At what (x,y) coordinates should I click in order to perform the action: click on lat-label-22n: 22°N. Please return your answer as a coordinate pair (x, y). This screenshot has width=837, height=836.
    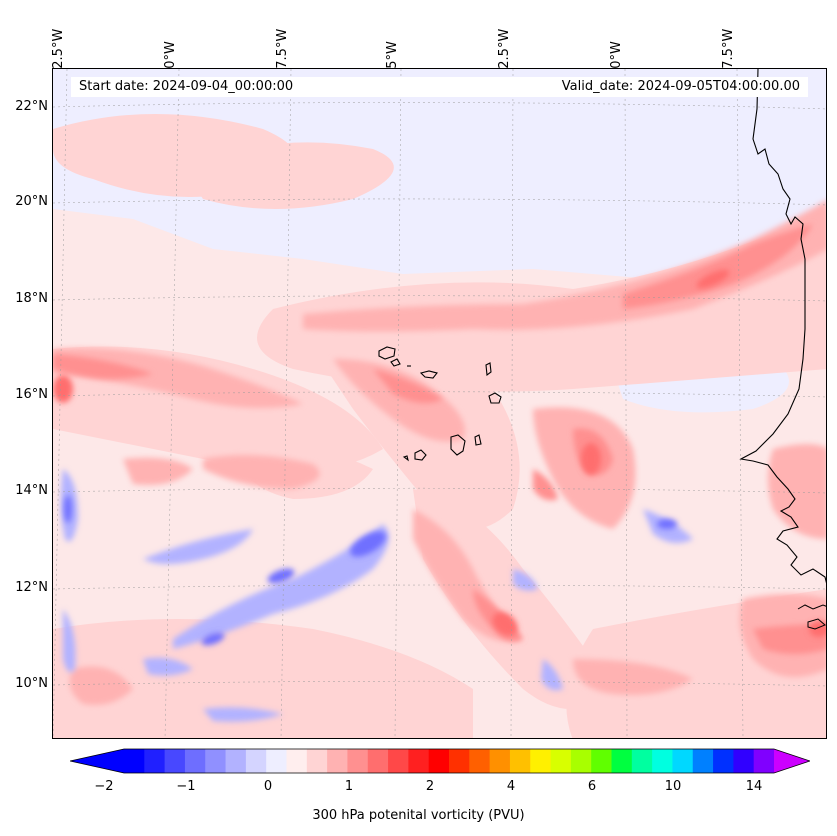
    Looking at the image, I should click on (31, 106).